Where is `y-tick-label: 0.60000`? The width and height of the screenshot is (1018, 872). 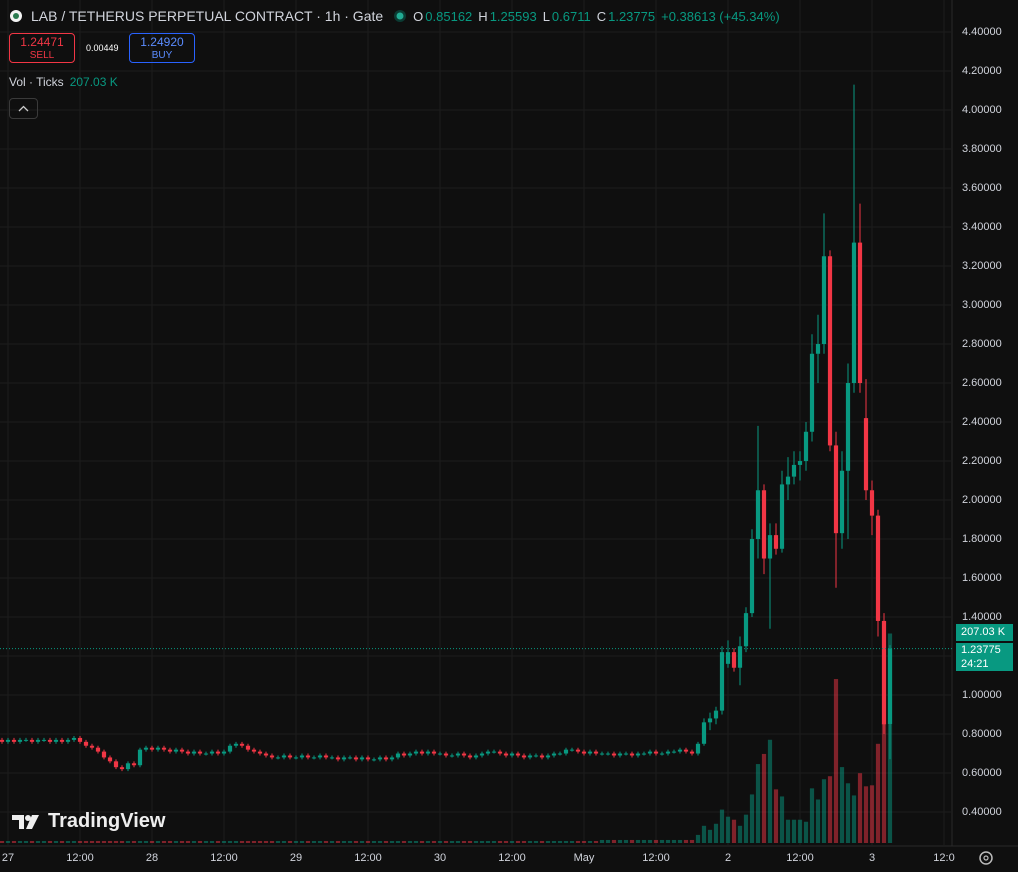
y-tick-label: 0.60000 is located at coordinates (982, 773).